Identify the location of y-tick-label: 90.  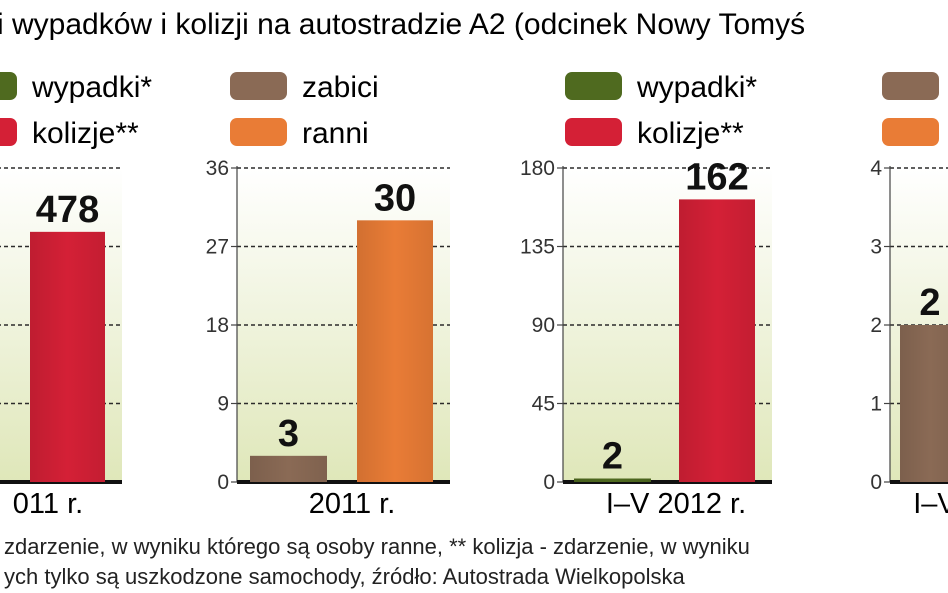
(543, 325).